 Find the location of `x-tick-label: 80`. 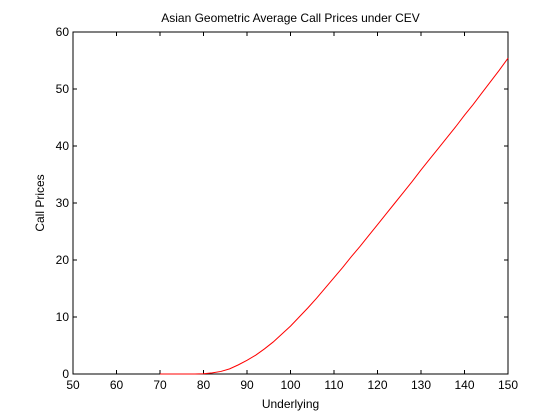

x-tick-label: 80 is located at coordinates (204, 385).